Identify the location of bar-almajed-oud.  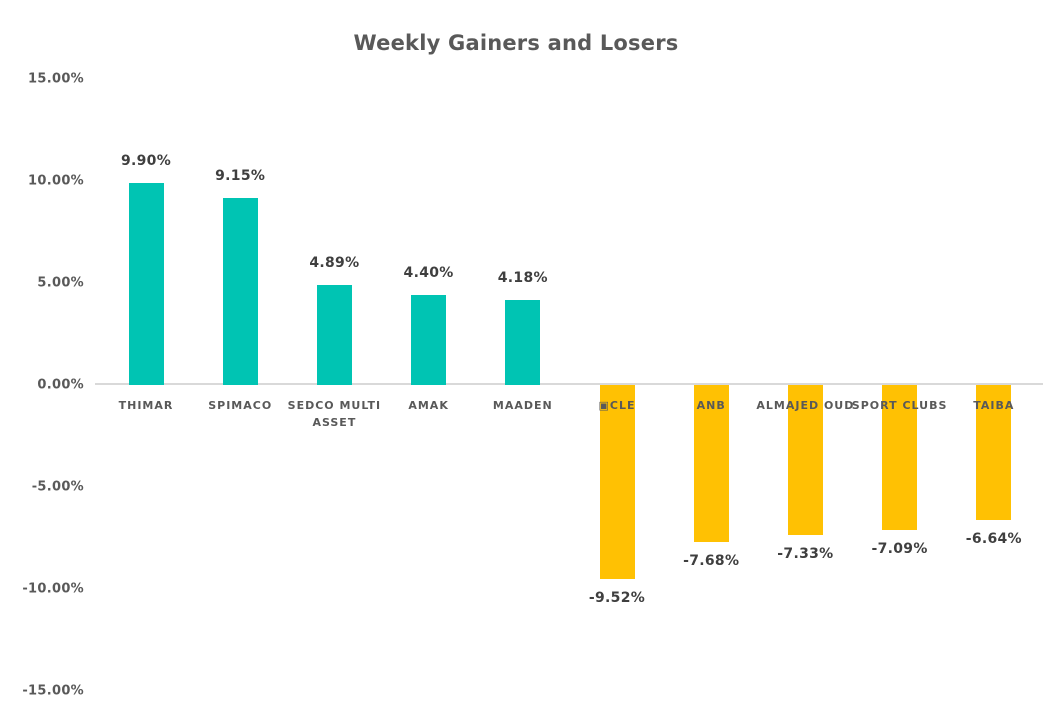
(805, 460).